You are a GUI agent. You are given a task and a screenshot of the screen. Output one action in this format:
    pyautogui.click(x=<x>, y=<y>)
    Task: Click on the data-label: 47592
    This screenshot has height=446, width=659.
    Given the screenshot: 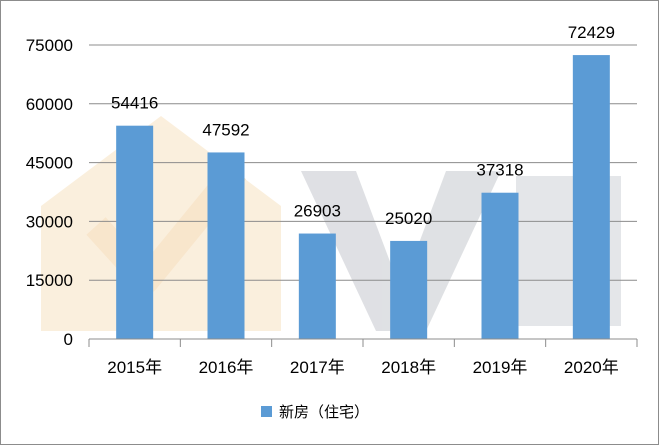 What is the action you would take?
    pyautogui.click(x=225, y=129)
    